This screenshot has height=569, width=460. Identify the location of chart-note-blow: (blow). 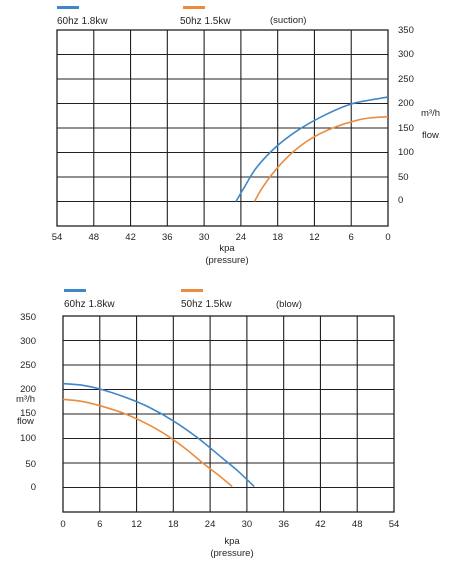
(289, 304).